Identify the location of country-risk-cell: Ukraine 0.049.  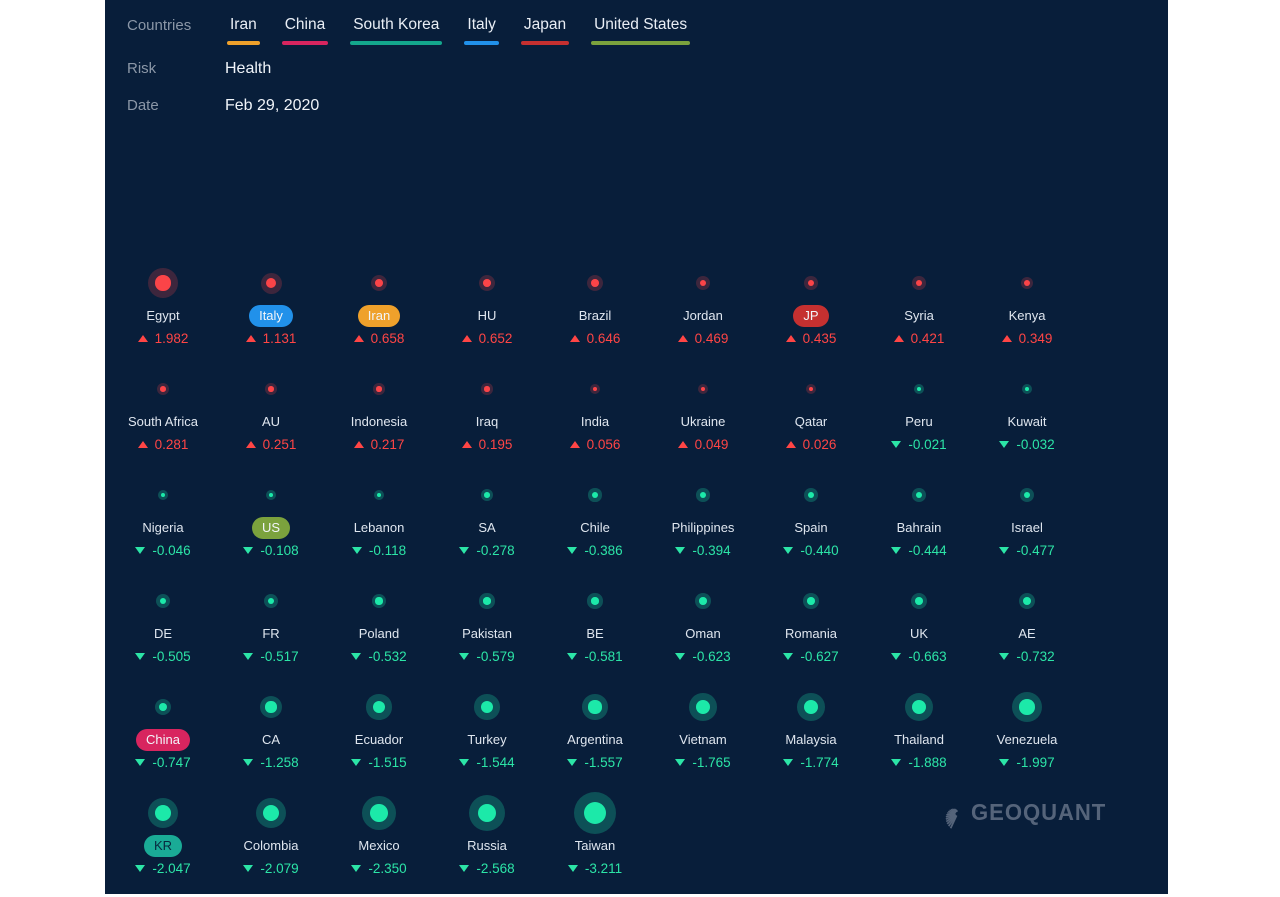
(703, 420).